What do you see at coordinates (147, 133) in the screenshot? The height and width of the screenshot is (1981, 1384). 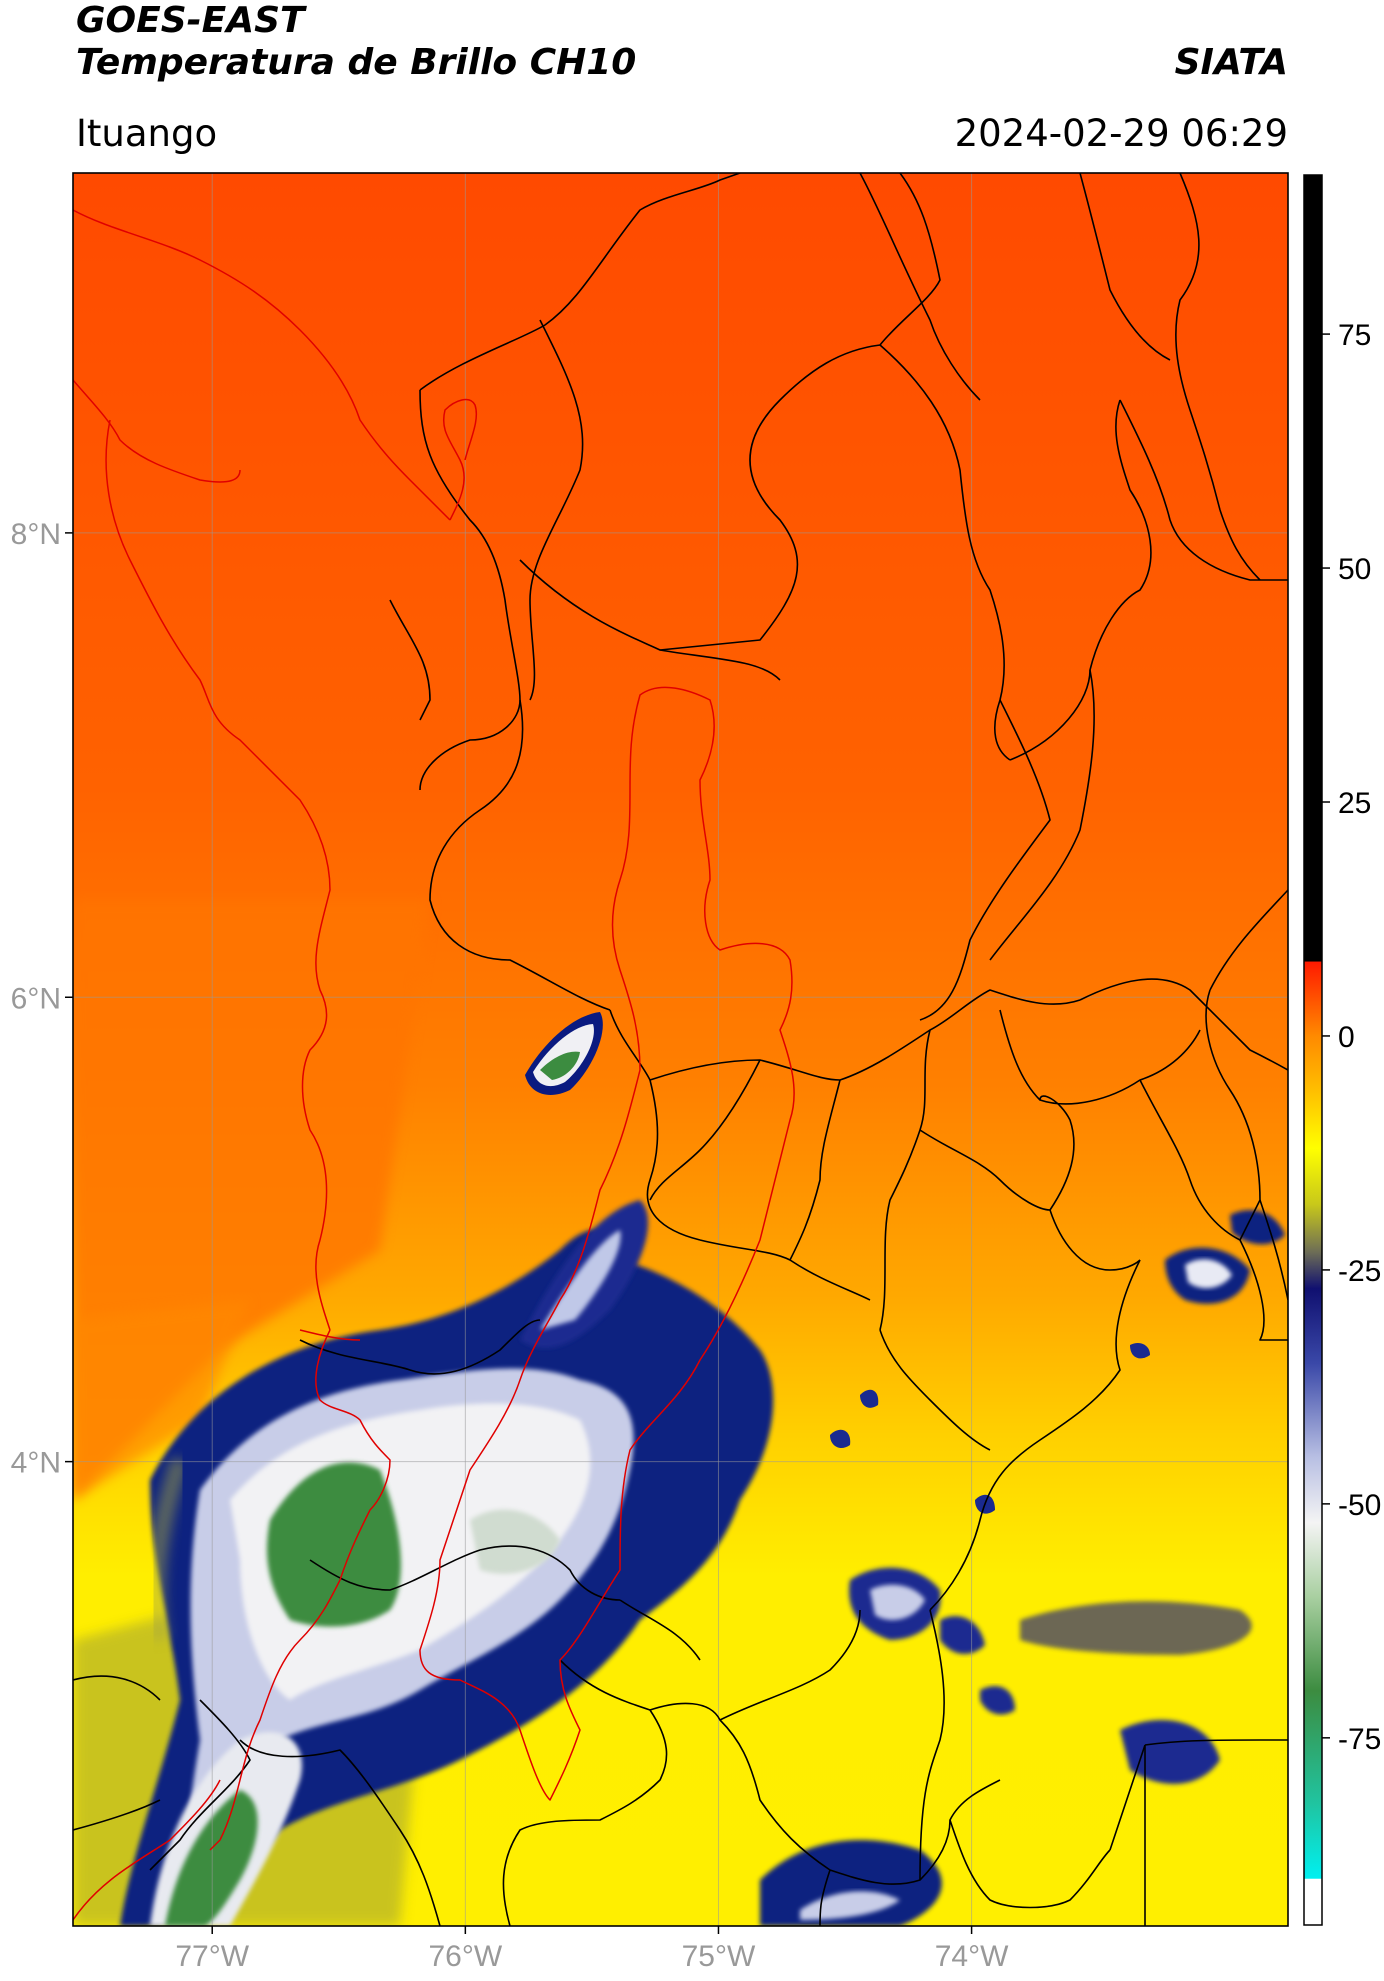 I see `location-label: Ituango` at bounding box center [147, 133].